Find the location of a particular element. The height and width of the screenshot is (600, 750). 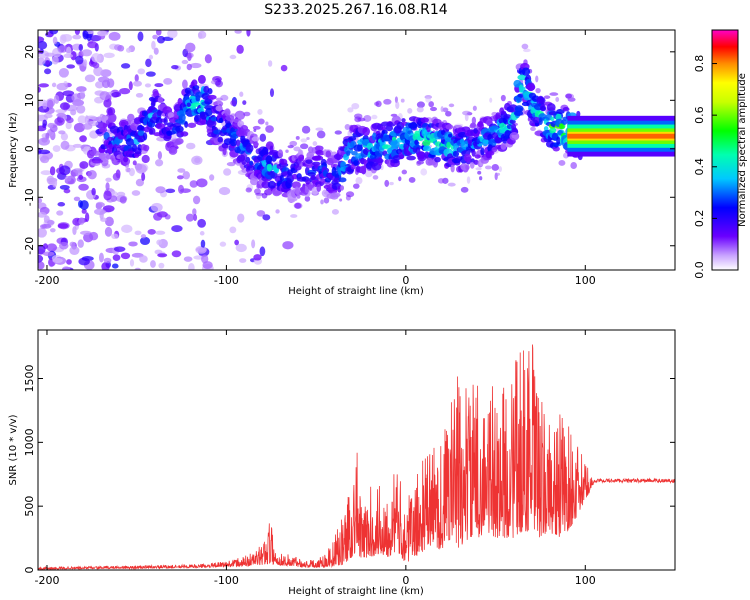

chart-title: S233.2025.267.16.08.R14 is located at coordinates (355, 10).